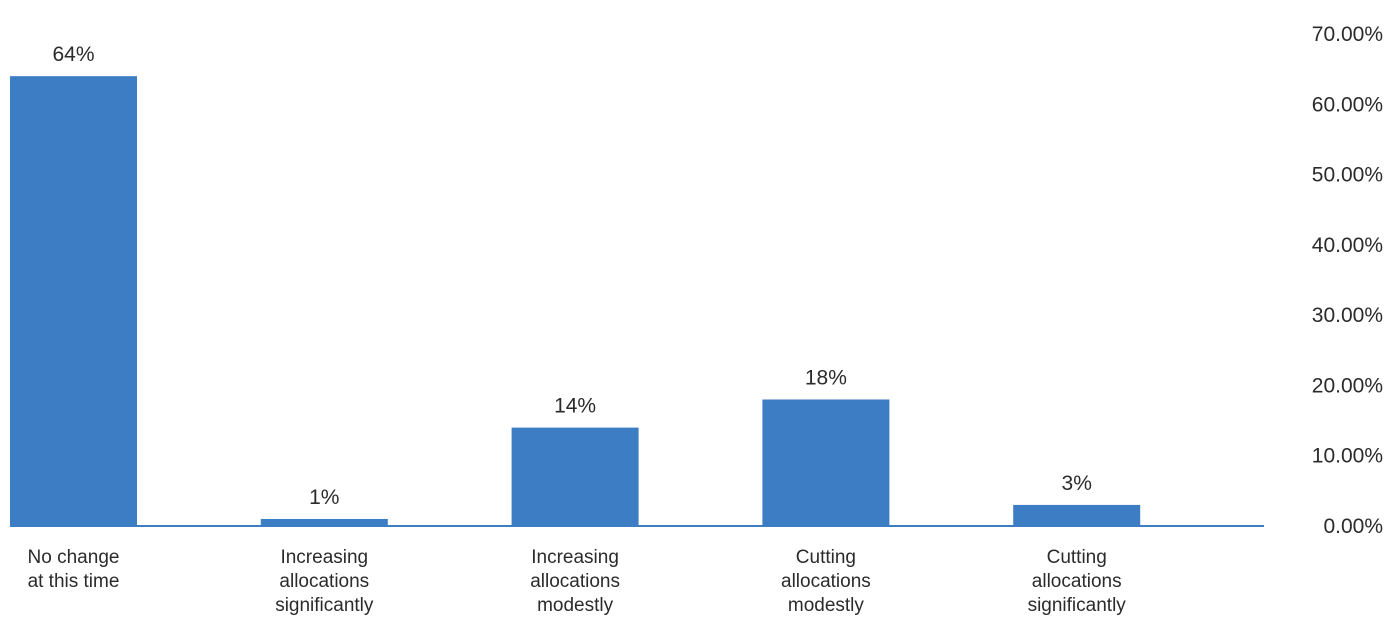 The image size is (1386, 620). Describe the element at coordinates (1347, 175) in the screenshot. I see `y-tick-label: 50.00%` at that location.